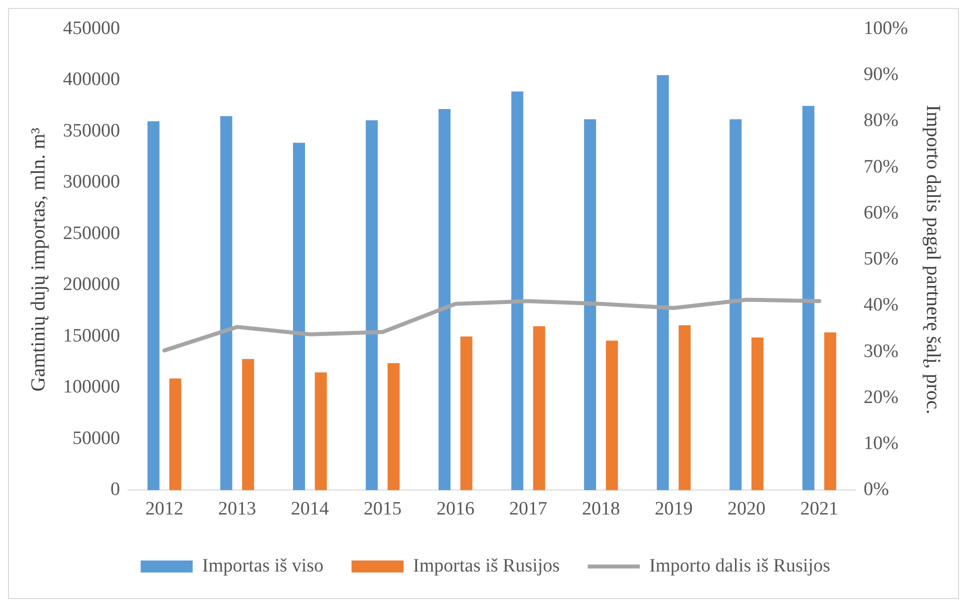 This screenshot has width=969, height=609. I want to click on legend-label: Importo dalis iš Rusijos, so click(739, 565).